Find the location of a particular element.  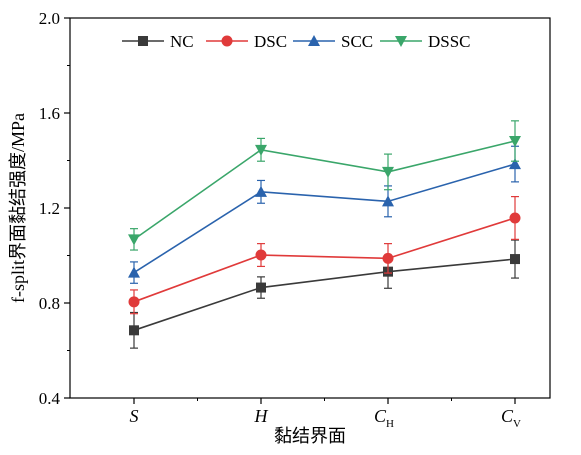

legend-item-nc: NC is located at coordinates (158, 41).